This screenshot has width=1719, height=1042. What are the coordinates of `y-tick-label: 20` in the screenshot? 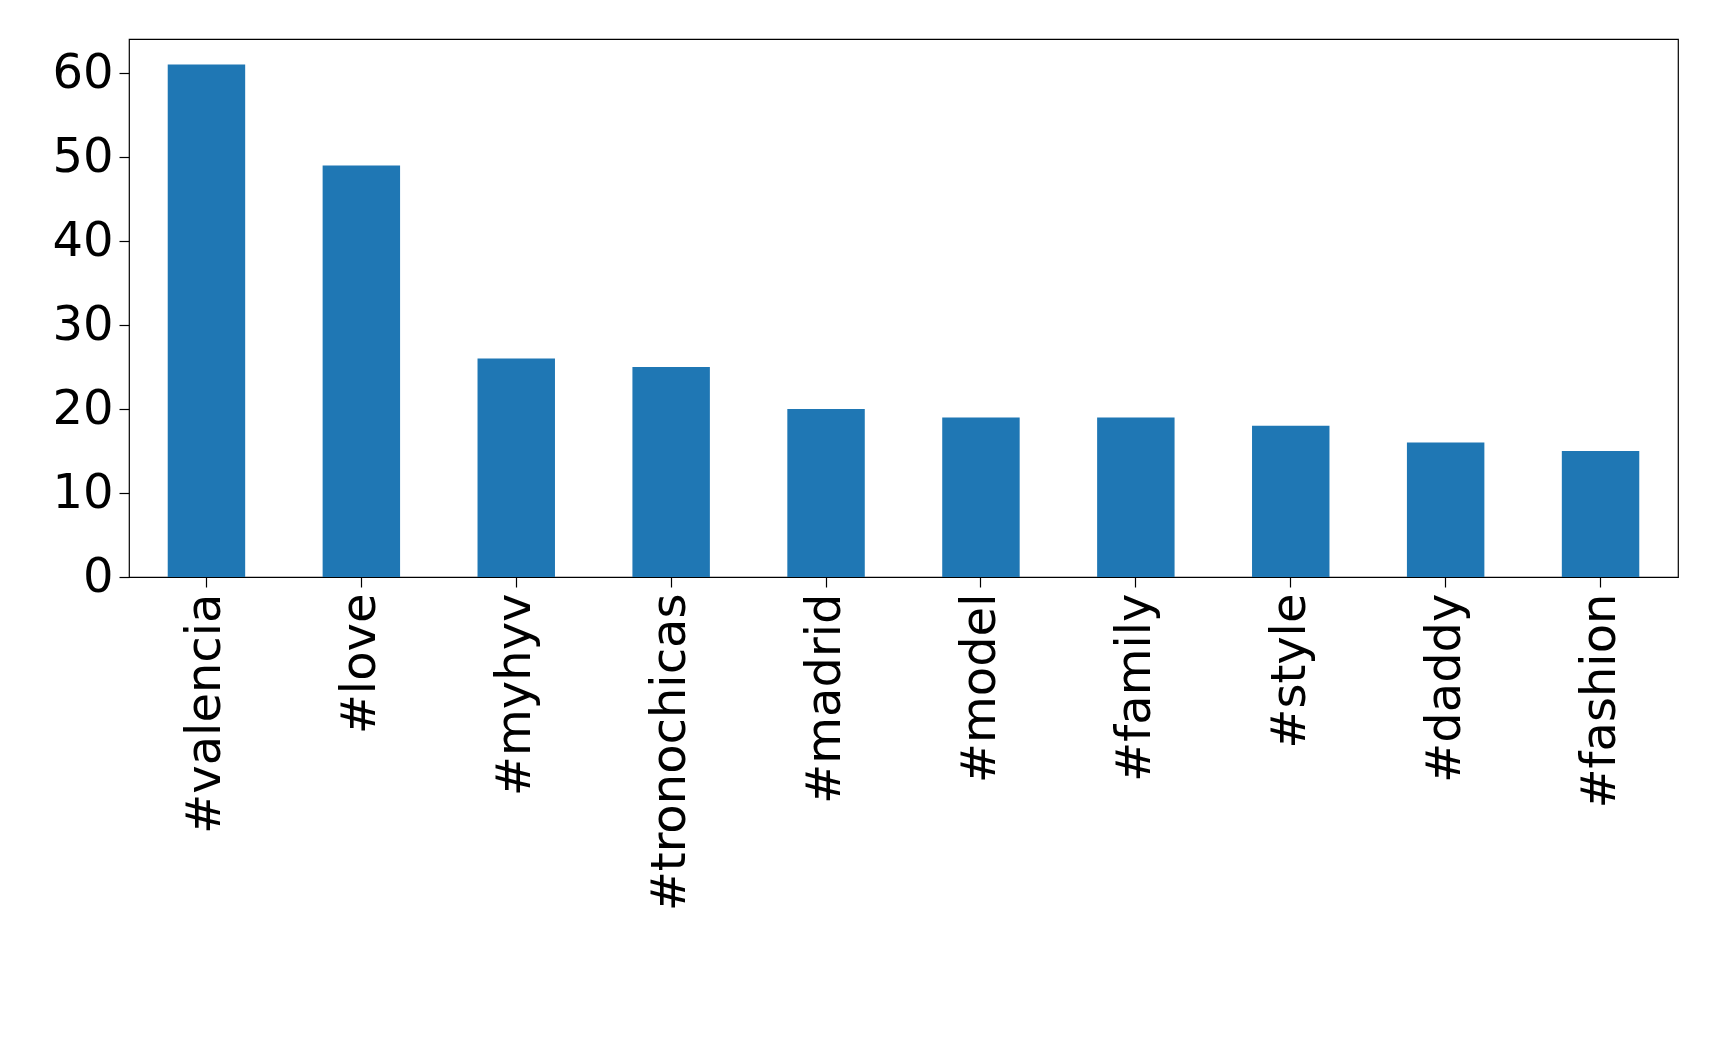 It's located at (83, 406).